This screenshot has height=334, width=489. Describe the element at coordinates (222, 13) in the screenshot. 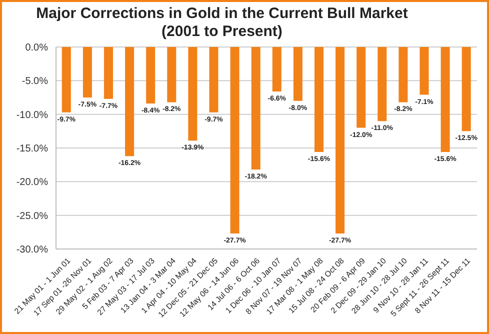

I see `chart-title: Major Corrections in Gold in the Current Bull Market` at that location.